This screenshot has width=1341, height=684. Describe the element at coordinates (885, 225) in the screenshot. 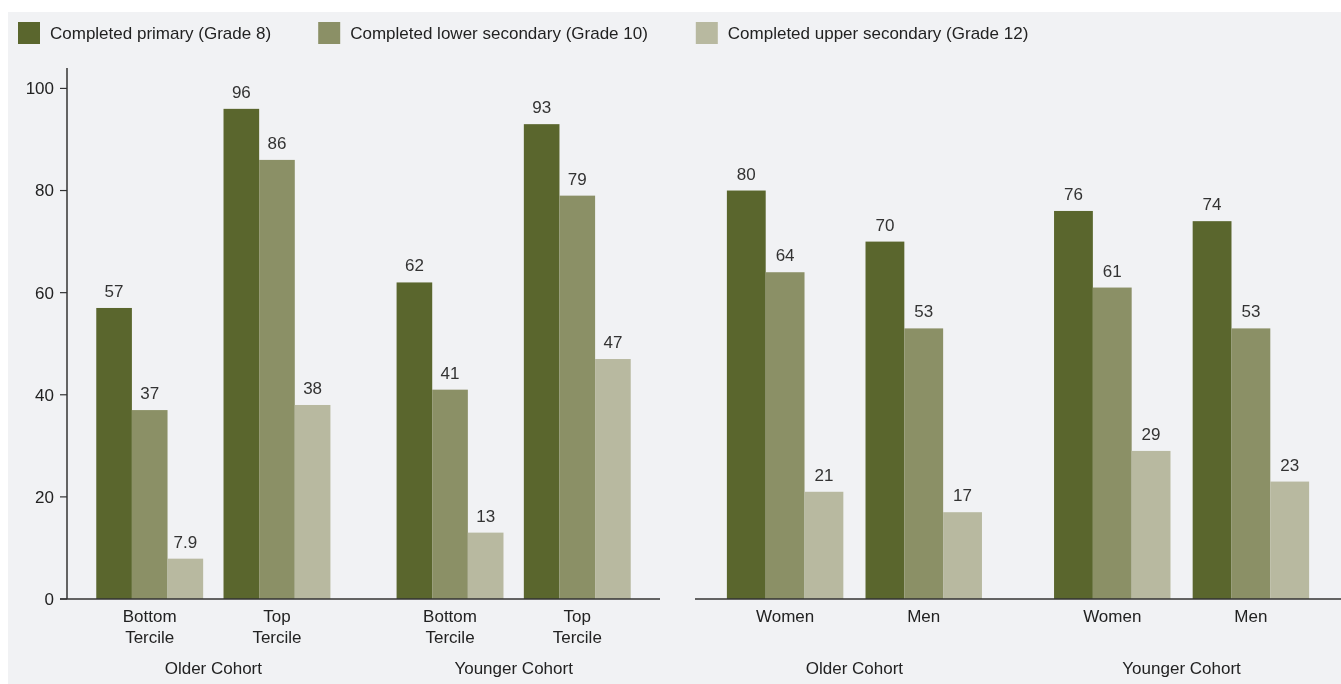

I see `data-label: 70` at that location.